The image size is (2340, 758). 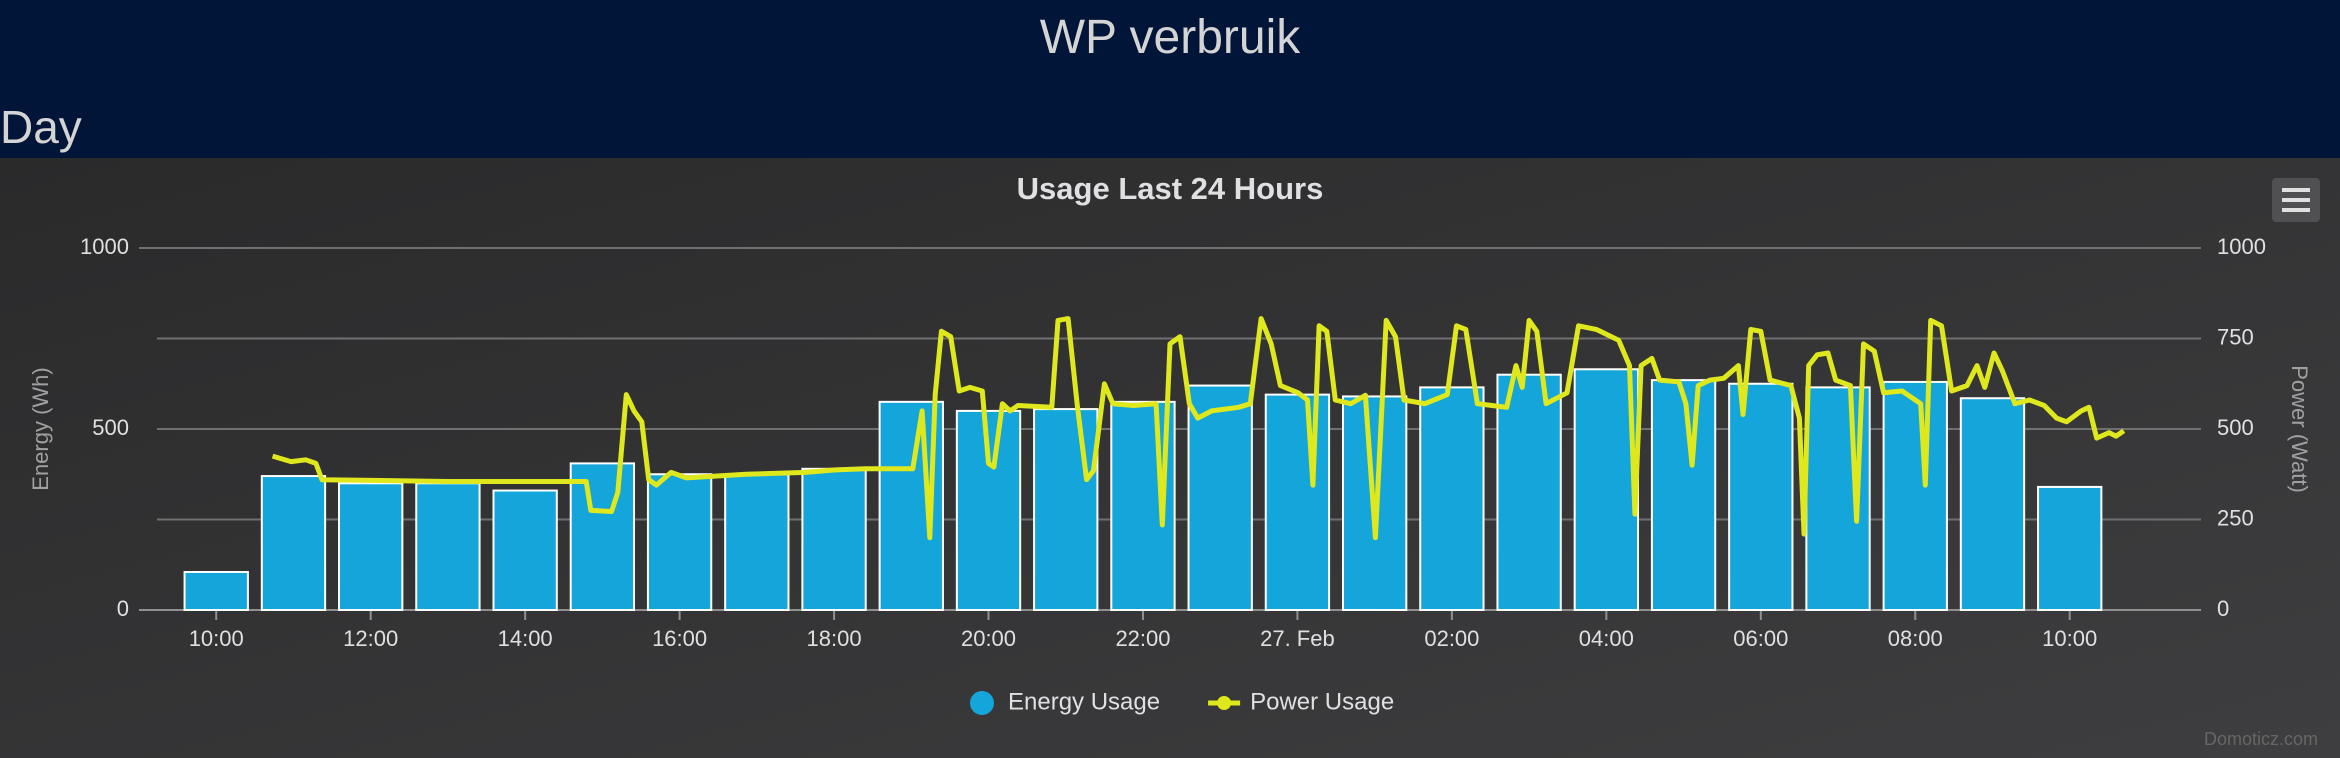 I want to click on y-tick-label: 1000, so click(x=104, y=246).